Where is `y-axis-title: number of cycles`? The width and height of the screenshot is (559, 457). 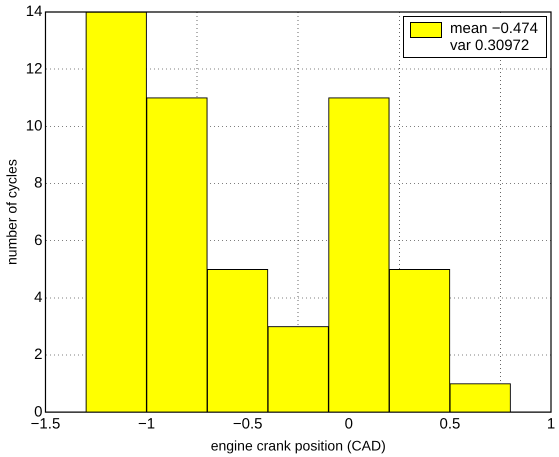
y-axis-title: number of cycles is located at coordinates (11, 212).